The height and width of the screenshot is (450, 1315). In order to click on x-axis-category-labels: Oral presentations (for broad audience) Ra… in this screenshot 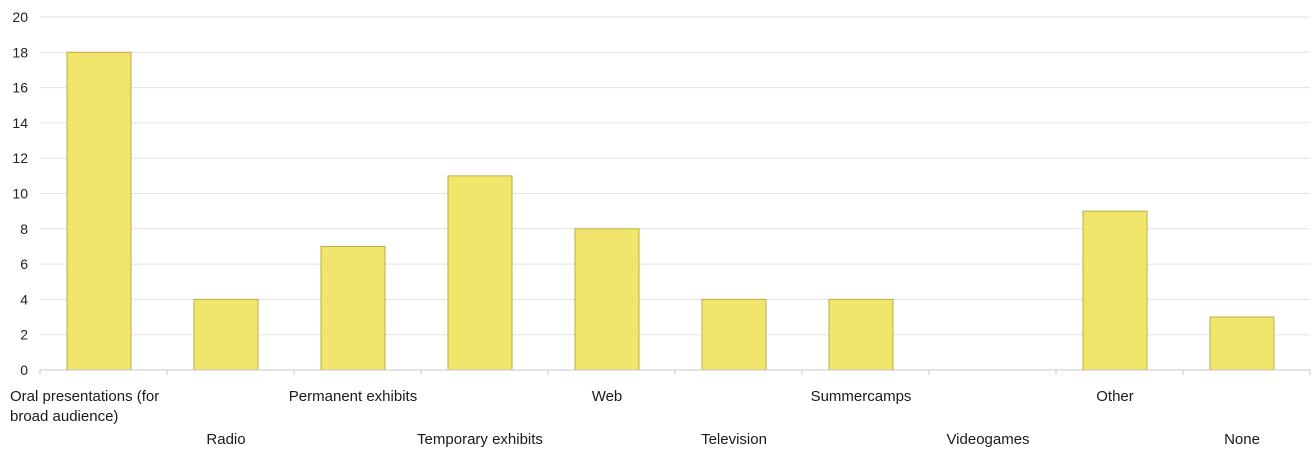, I will do `click(635, 418)`.